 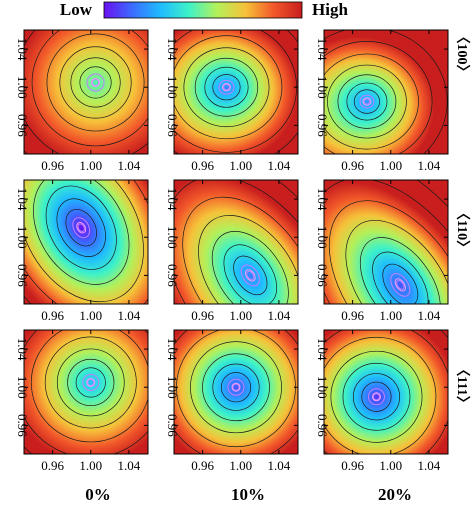 I want to click on colorbar, so click(x=203, y=10).